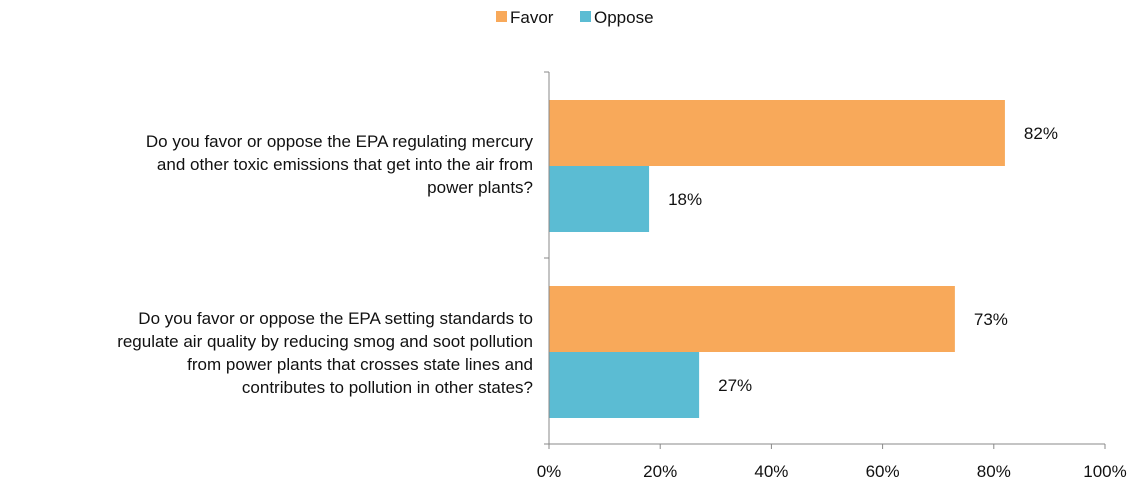 The image size is (1135, 483). I want to click on x-tick-label-3: 60%, so click(883, 471).